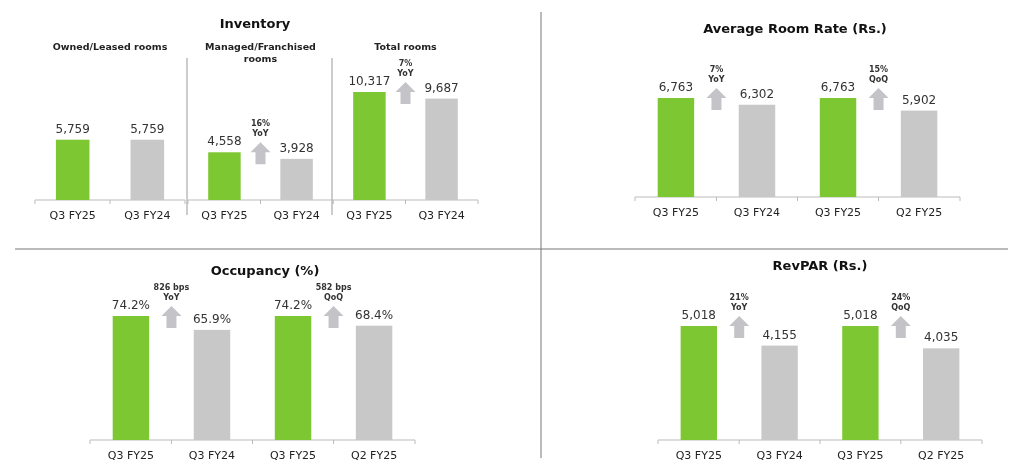 The height and width of the screenshot is (464, 1010). Describe the element at coordinates (795, 28) in the screenshot. I see `chart-title: Average Room Rate (Rs.)` at that location.